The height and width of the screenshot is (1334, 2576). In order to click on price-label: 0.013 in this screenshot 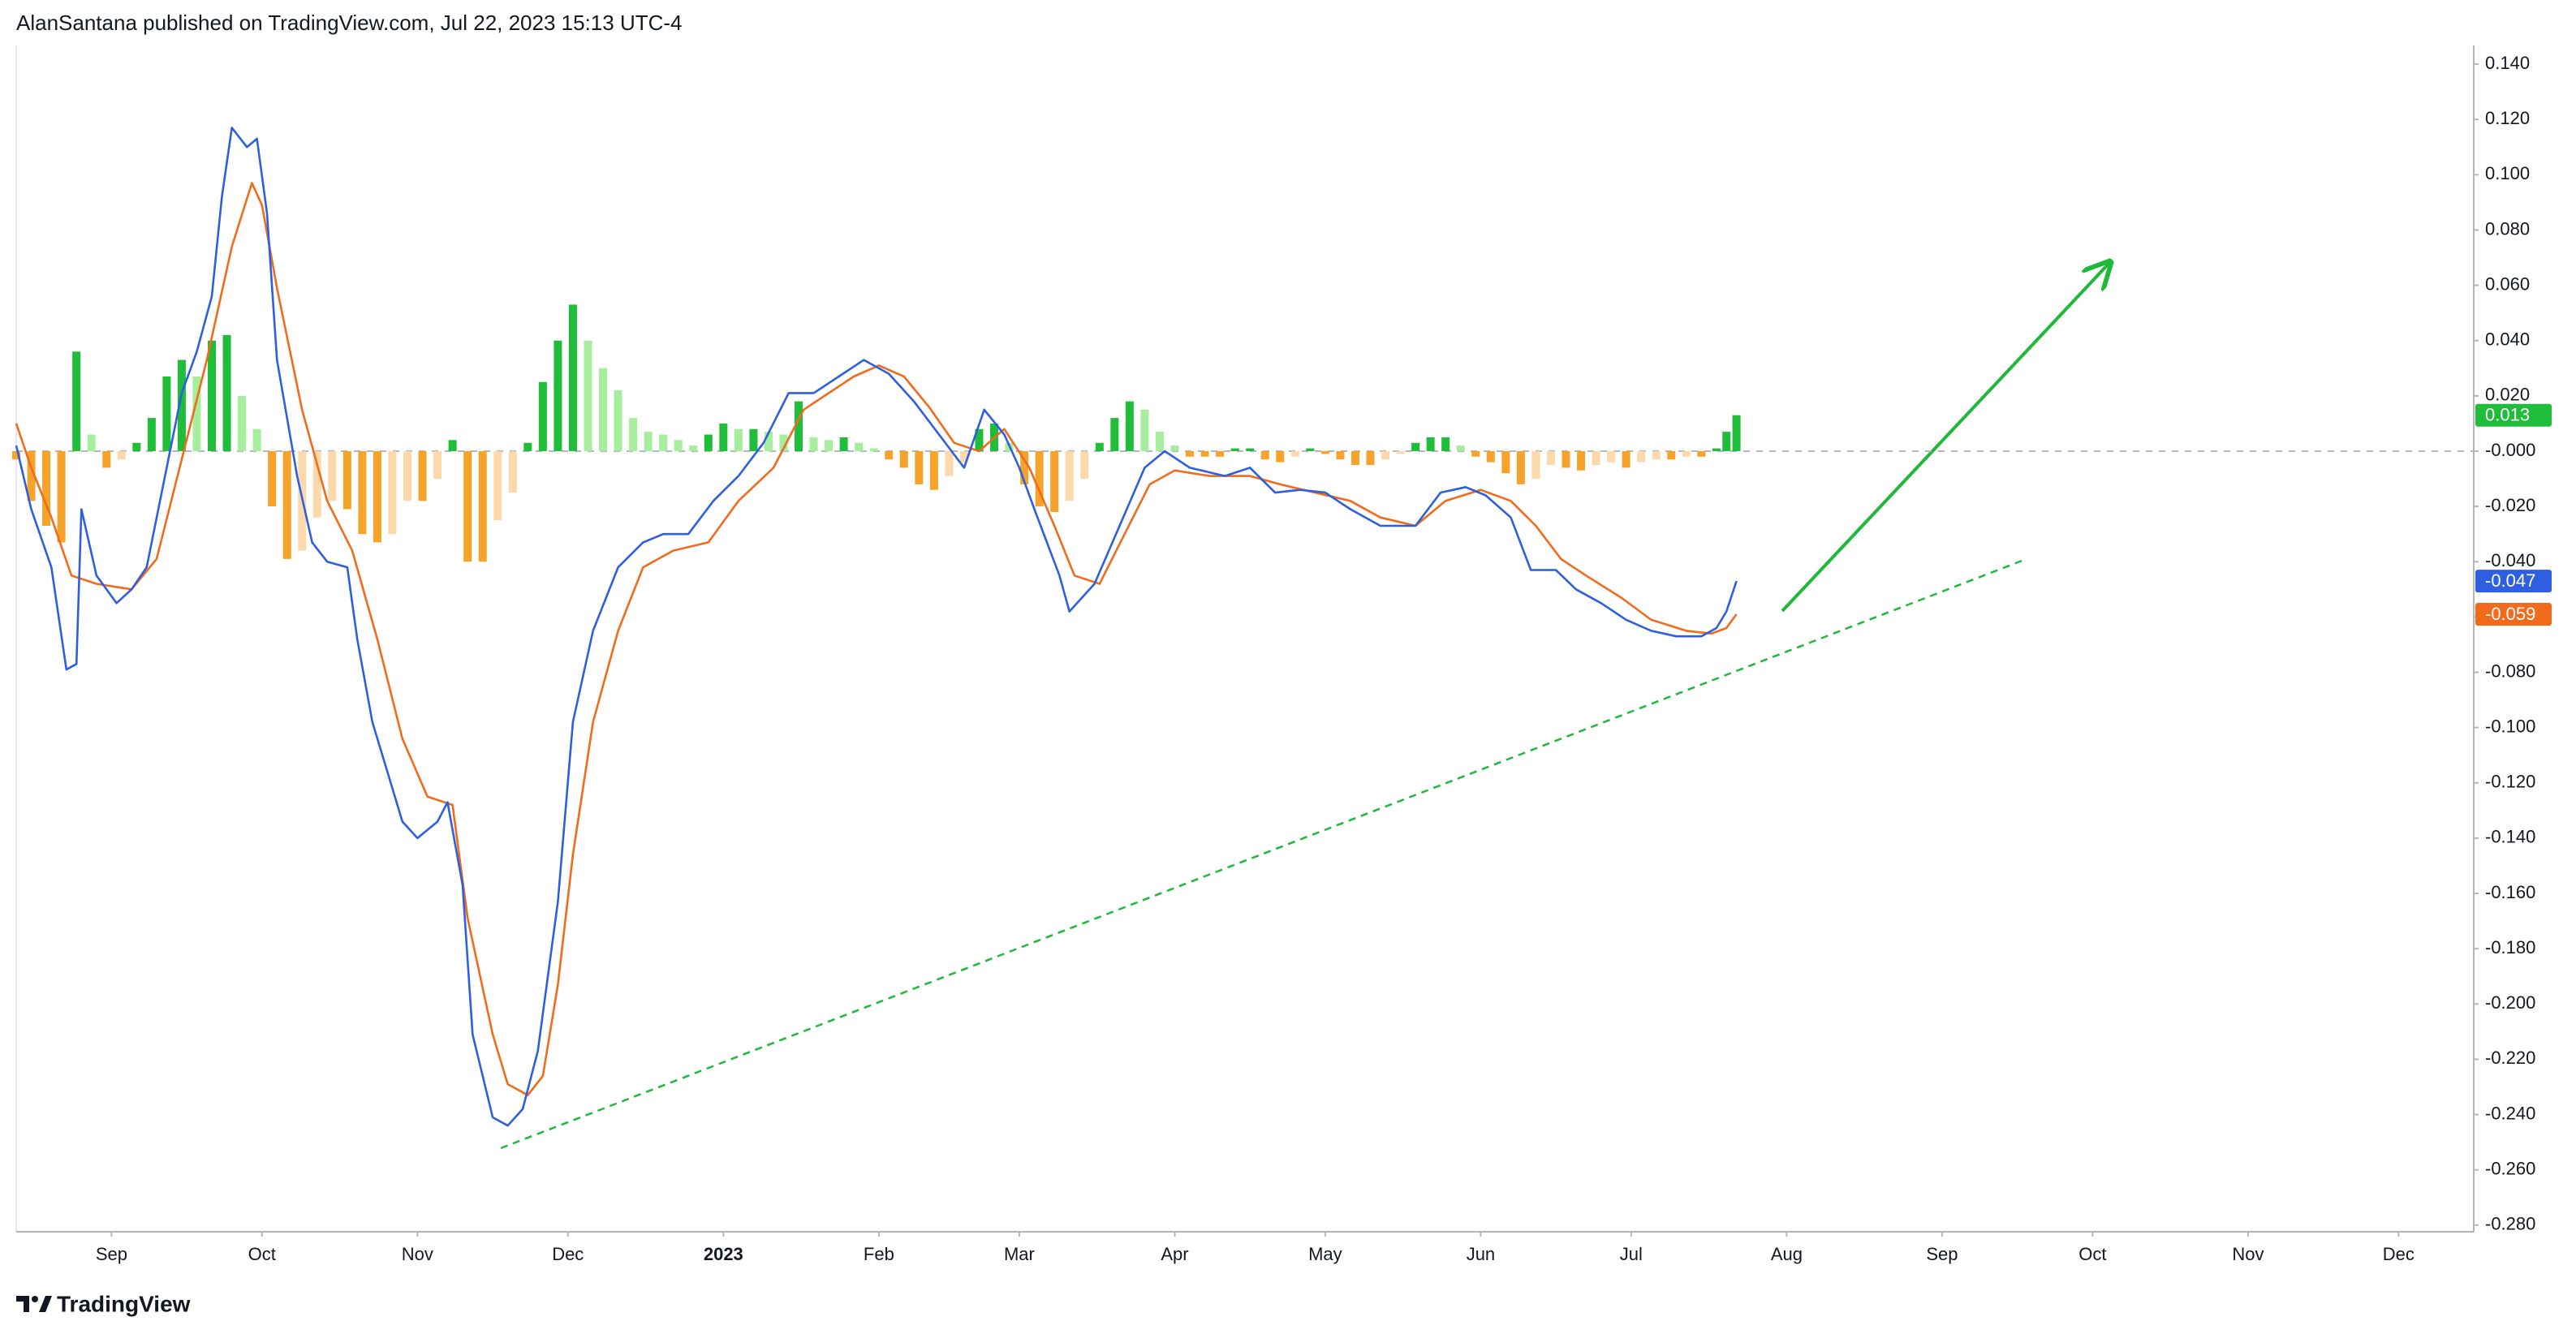, I will do `click(2507, 415)`.